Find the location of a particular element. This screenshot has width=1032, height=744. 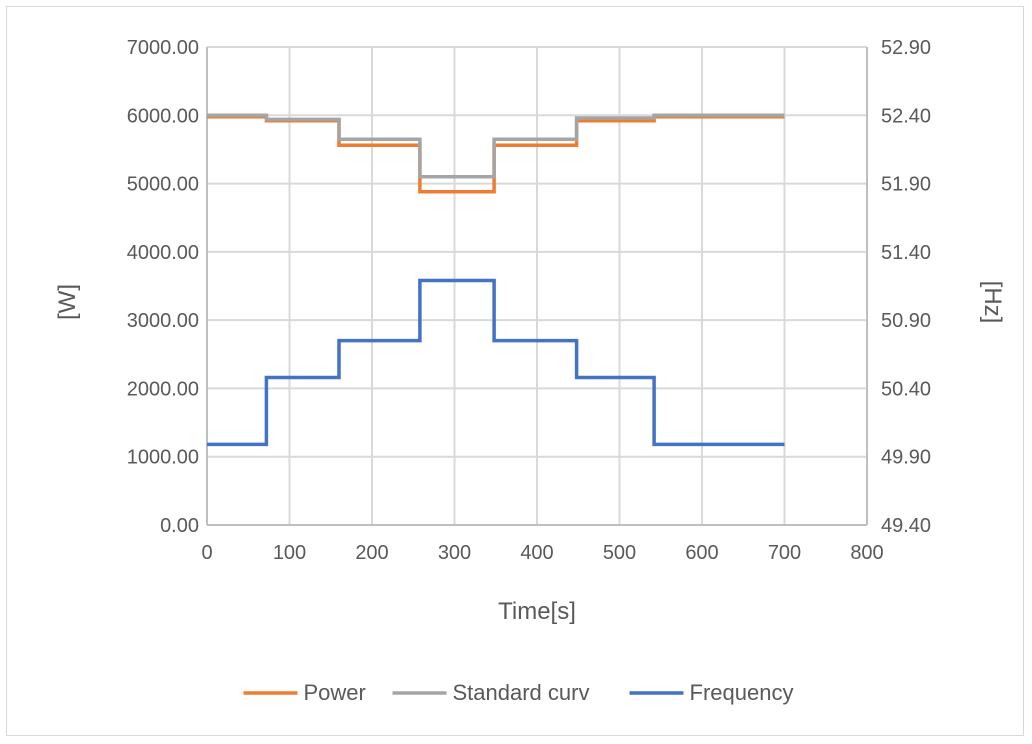

x-tick-label: 500 is located at coordinates (619, 553).